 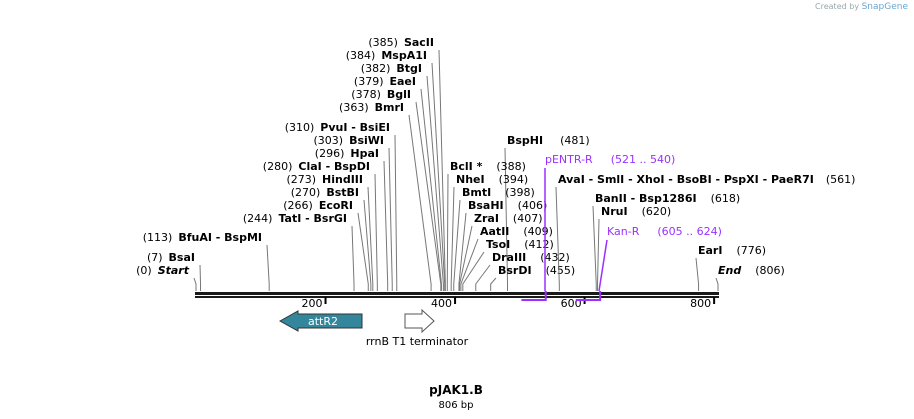 I want to click on ruler-tick-label: 800, so click(x=700, y=303).